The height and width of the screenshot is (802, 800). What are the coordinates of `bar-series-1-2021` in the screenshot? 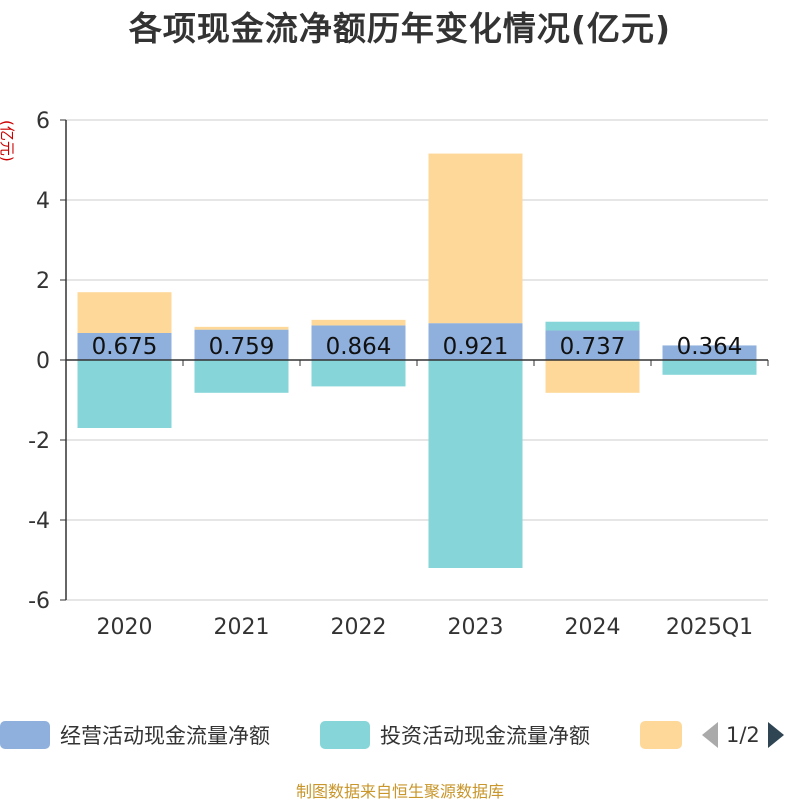 It's located at (241, 376).